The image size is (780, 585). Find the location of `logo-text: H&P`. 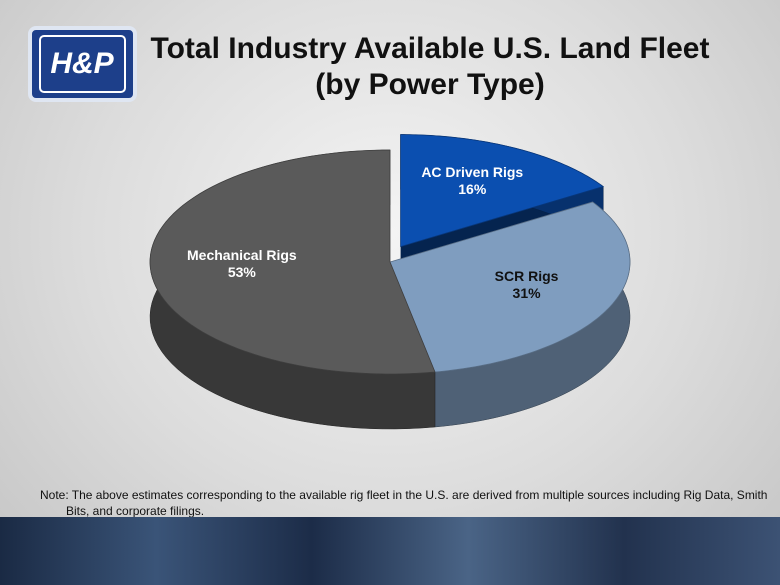

logo-text: H&P is located at coordinates (82, 63).